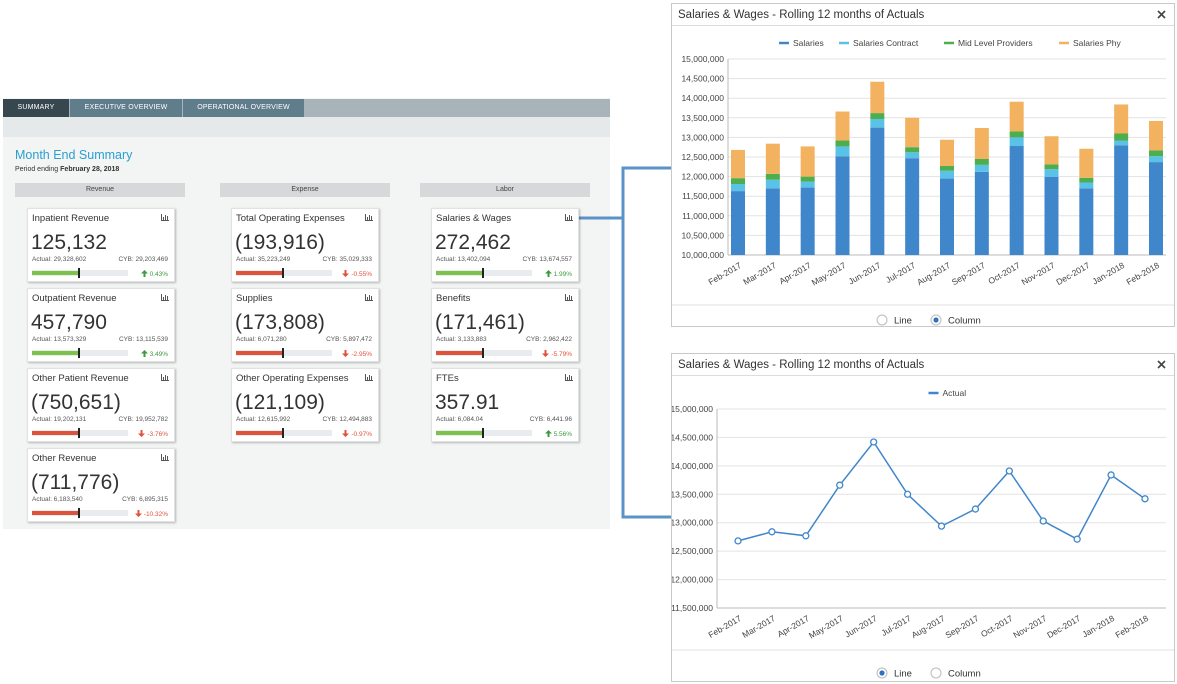 This screenshot has width=1177, height=684. I want to click on progress-marker, so click(79, 353).